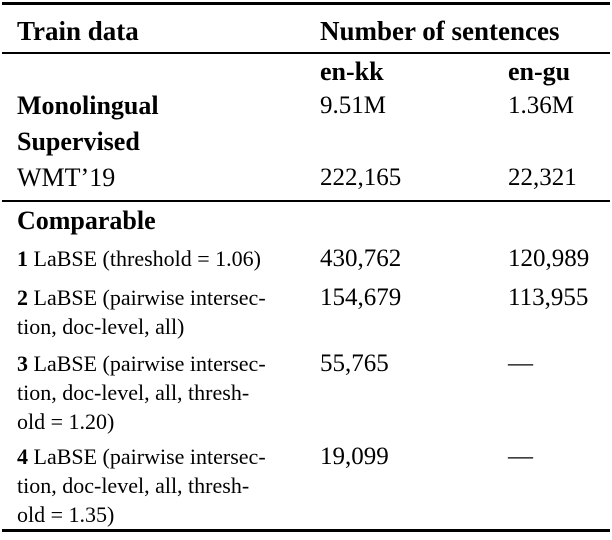  What do you see at coordinates (353, 105) in the screenshot?
I see `value-en-kk: 9.51M` at bounding box center [353, 105].